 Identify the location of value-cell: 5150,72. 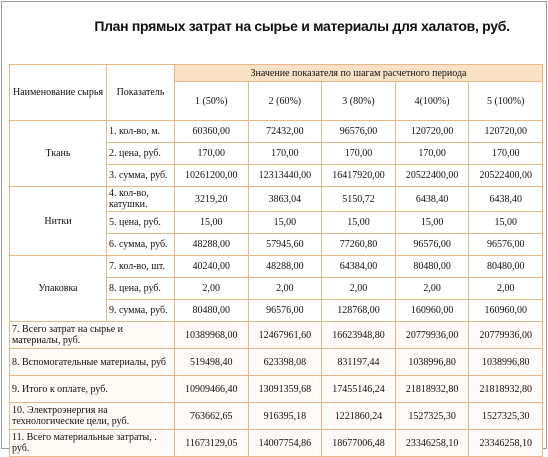
(358, 199).